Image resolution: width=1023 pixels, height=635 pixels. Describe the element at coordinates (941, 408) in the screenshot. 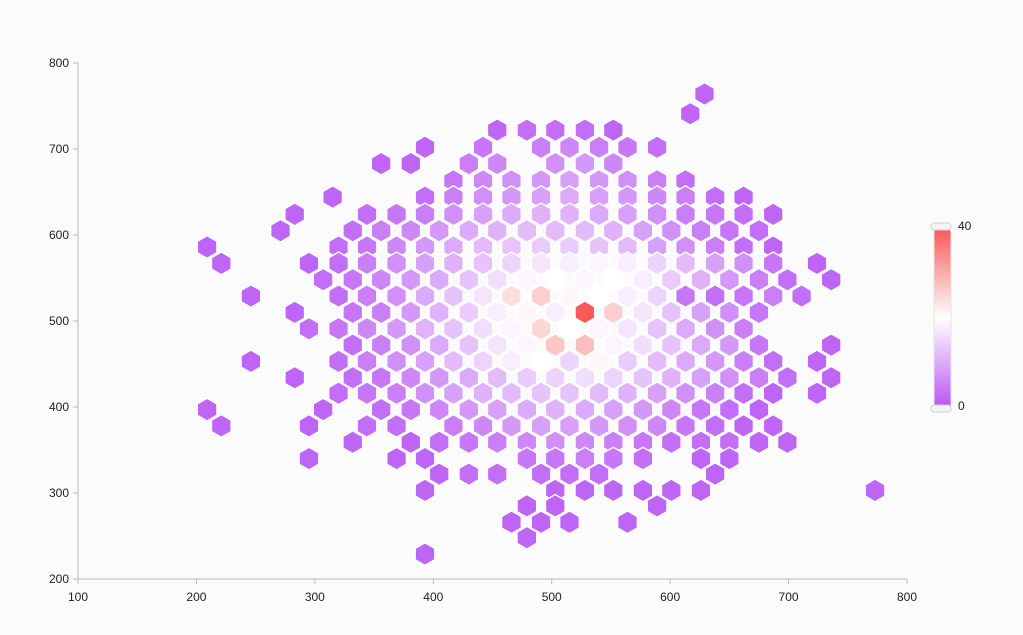

I see `legend-min-handle` at that location.